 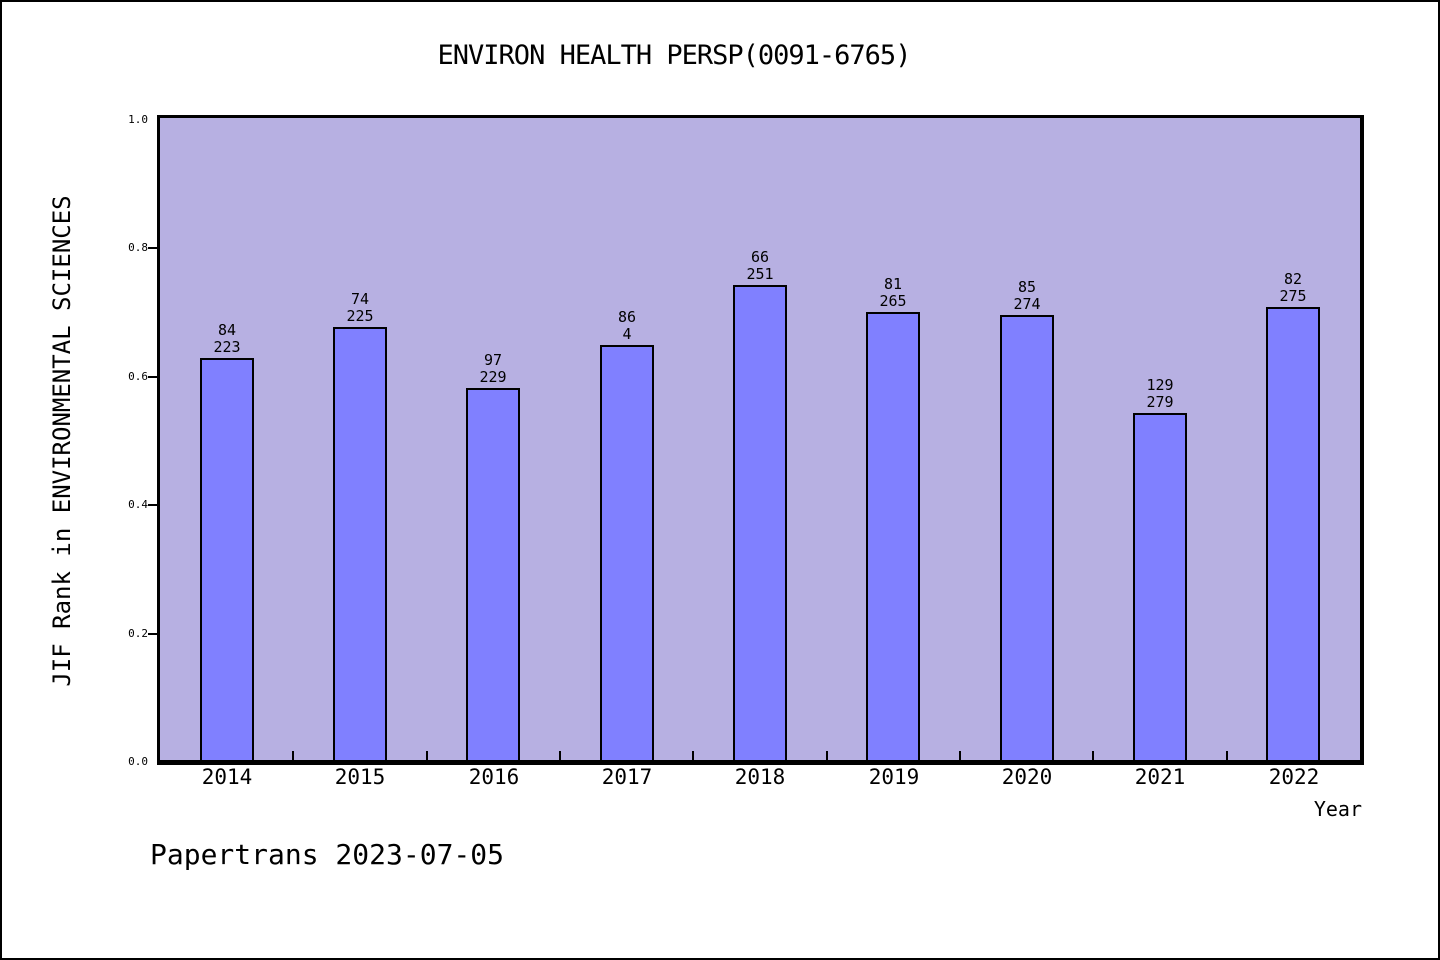 What do you see at coordinates (627, 325) in the screenshot?
I see `bar-value-label-2017: 86 4` at bounding box center [627, 325].